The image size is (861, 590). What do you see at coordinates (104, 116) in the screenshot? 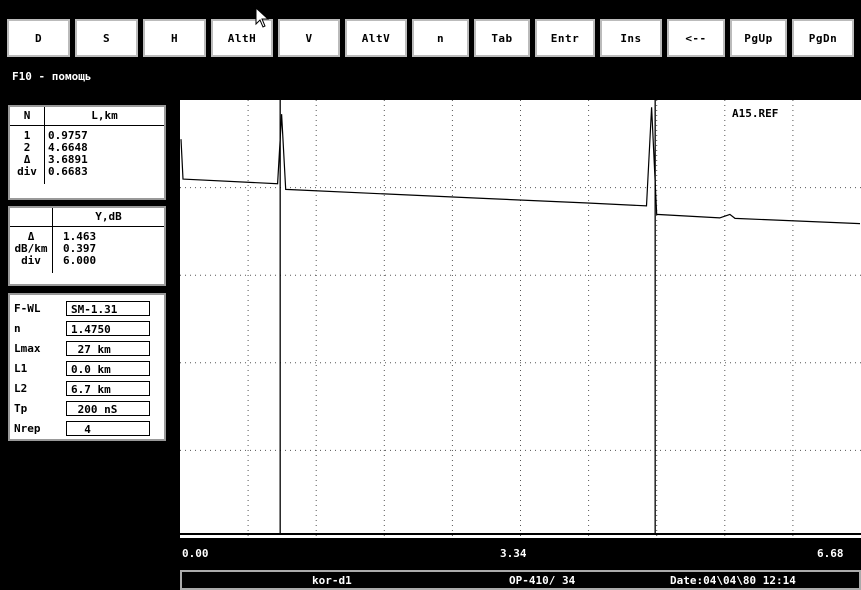
I see `col-header-l: L,km` at bounding box center [104, 116].